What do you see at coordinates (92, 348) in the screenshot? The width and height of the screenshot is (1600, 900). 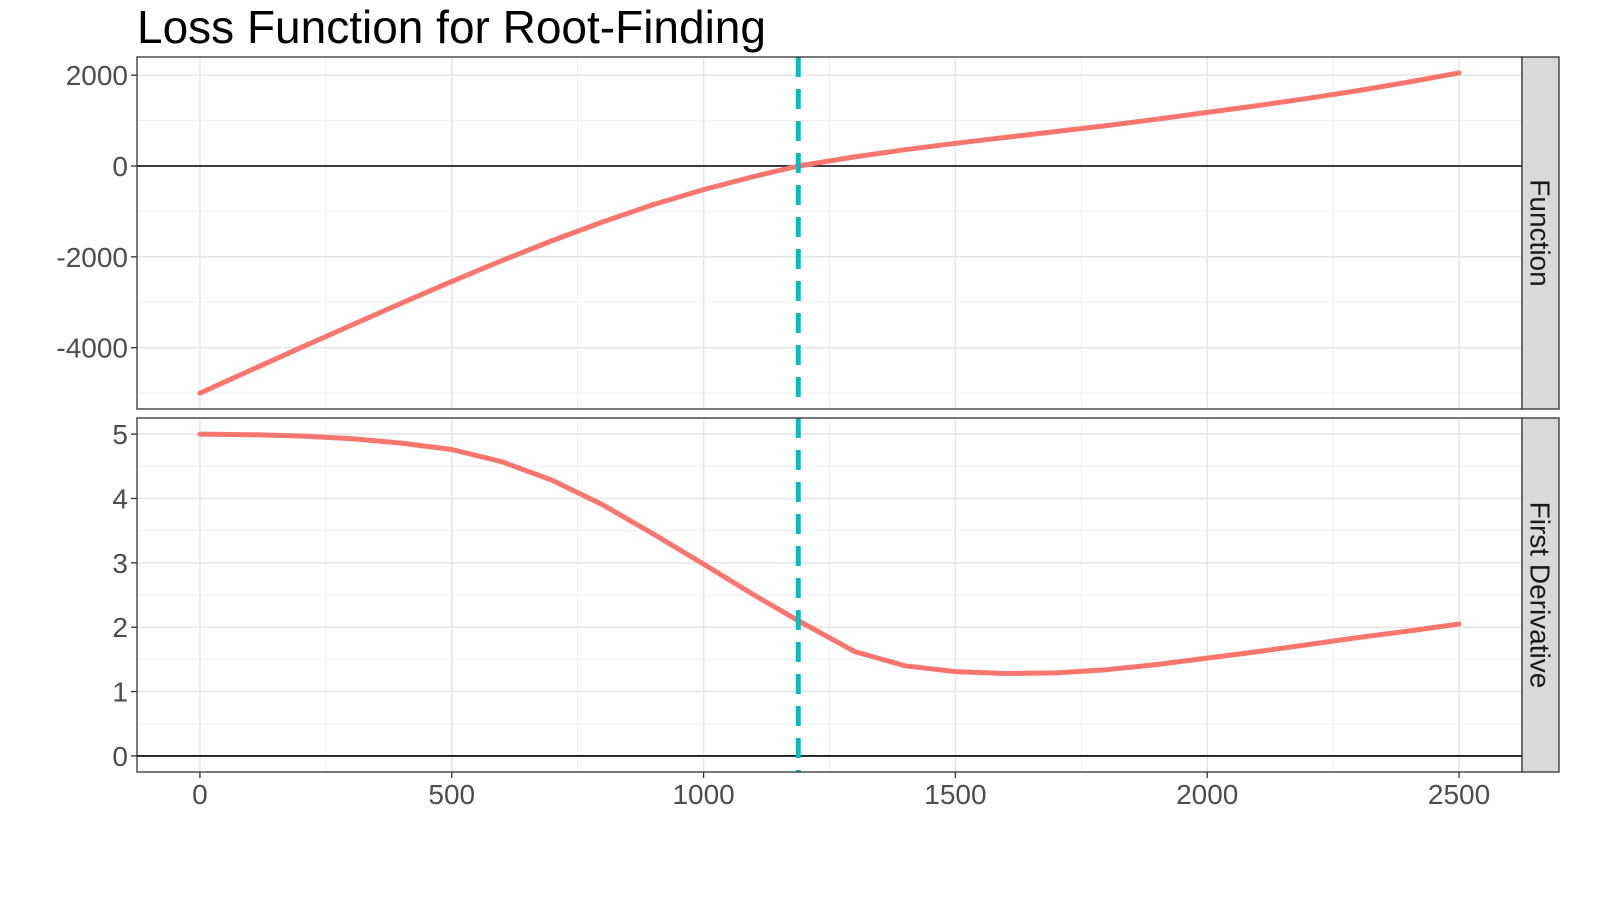 I see `y-tick-label: -4000` at bounding box center [92, 348].